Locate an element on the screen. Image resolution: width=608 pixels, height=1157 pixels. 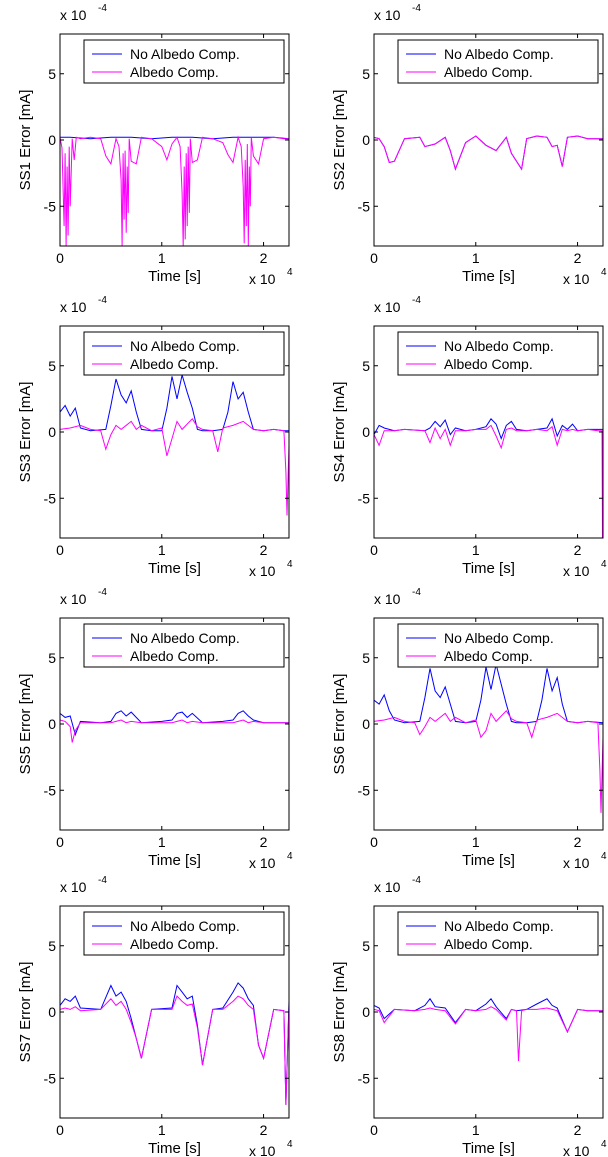
y-axis-label: SS7 Error [mA] is located at coordinates (25, 1012).